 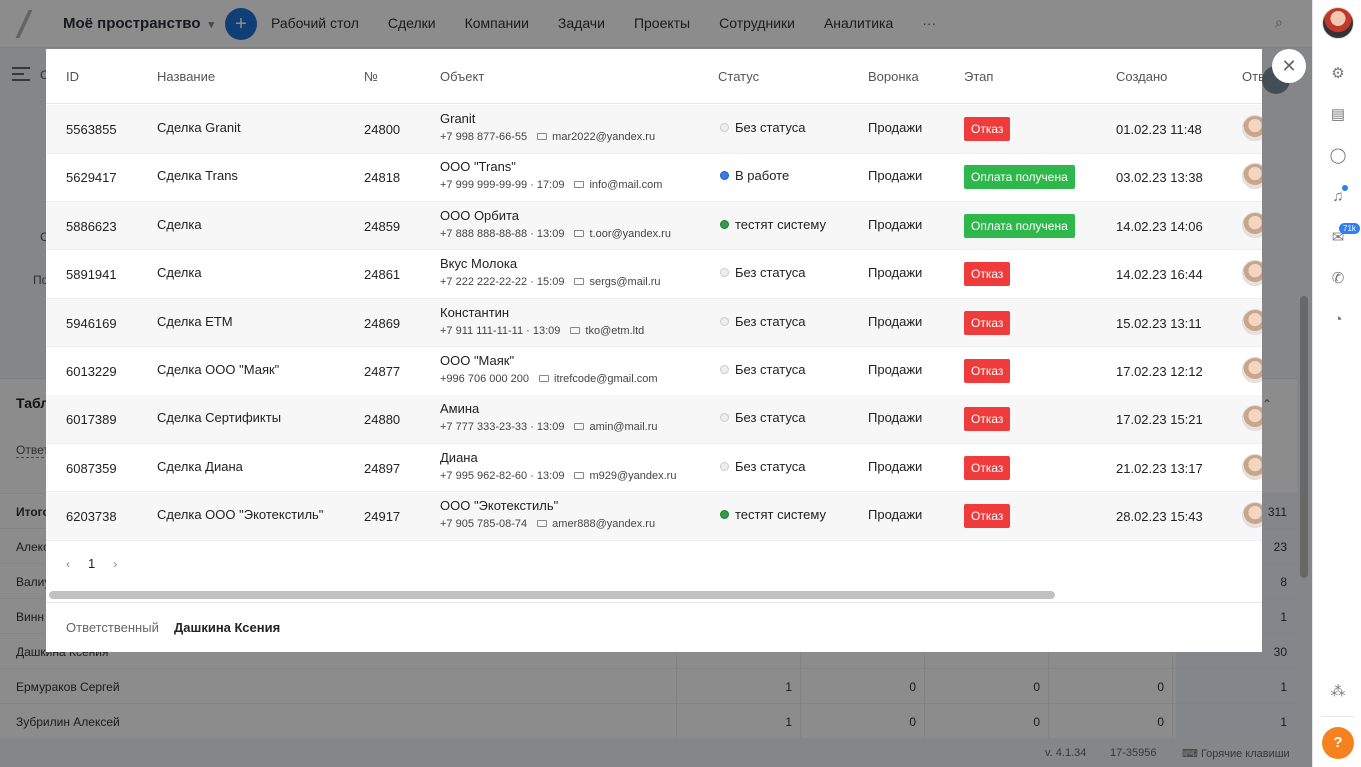 What do you see at coordinates (485, 379) in the screenshot?
I see `object-phone: +996 706 000 200` at bounding box center [485, 379].